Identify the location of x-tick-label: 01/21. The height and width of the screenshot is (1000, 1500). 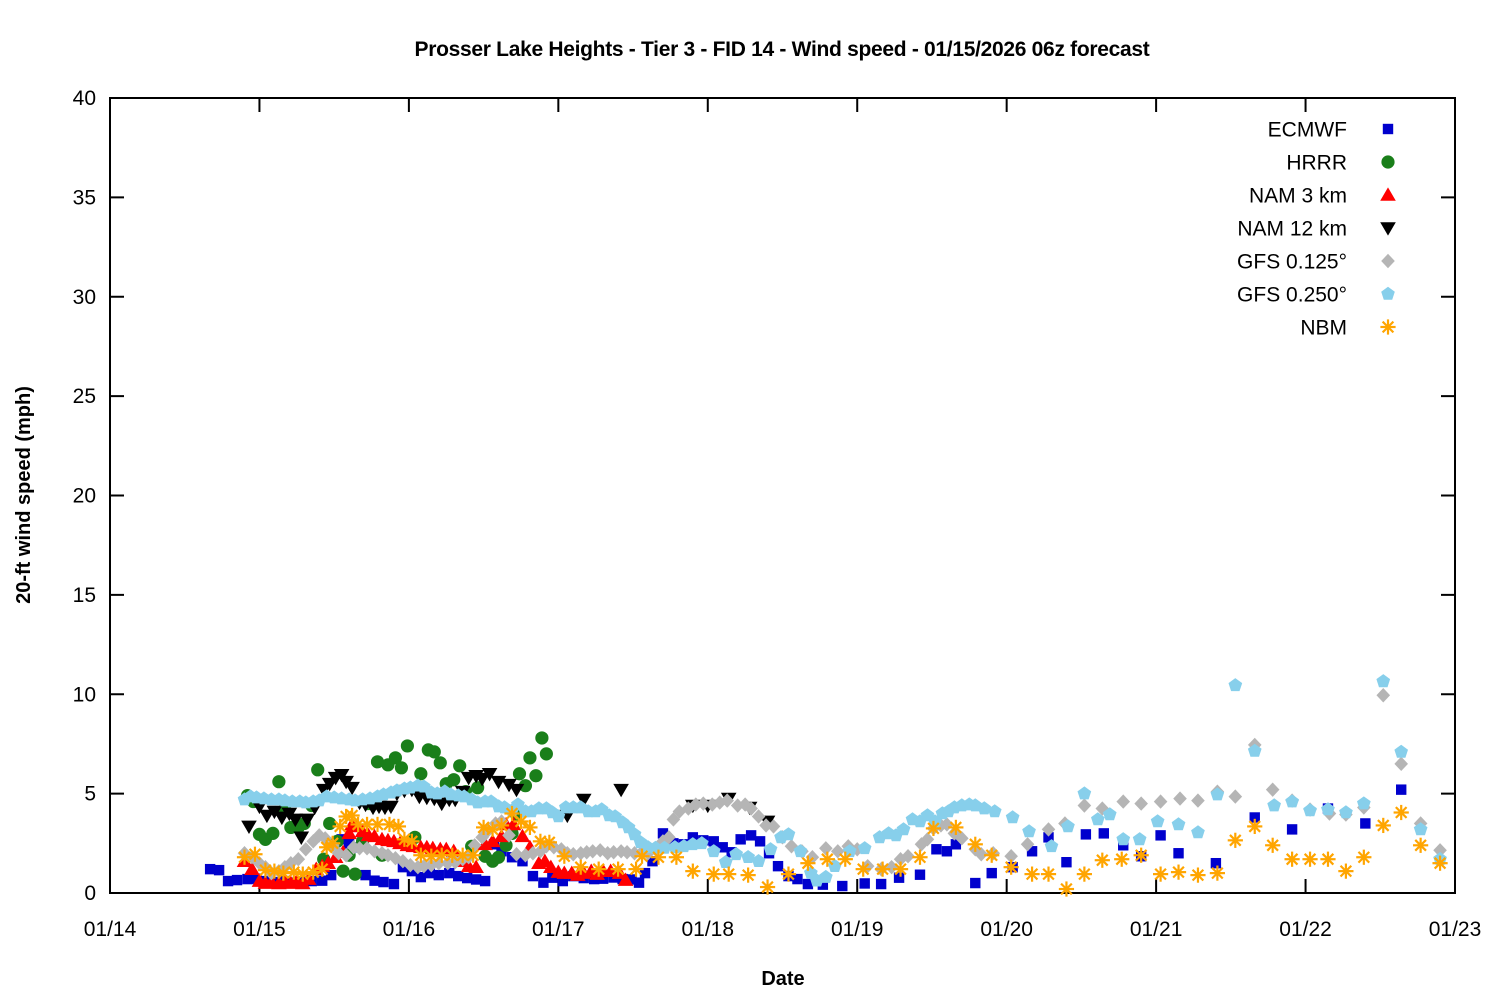
(1156, 929).